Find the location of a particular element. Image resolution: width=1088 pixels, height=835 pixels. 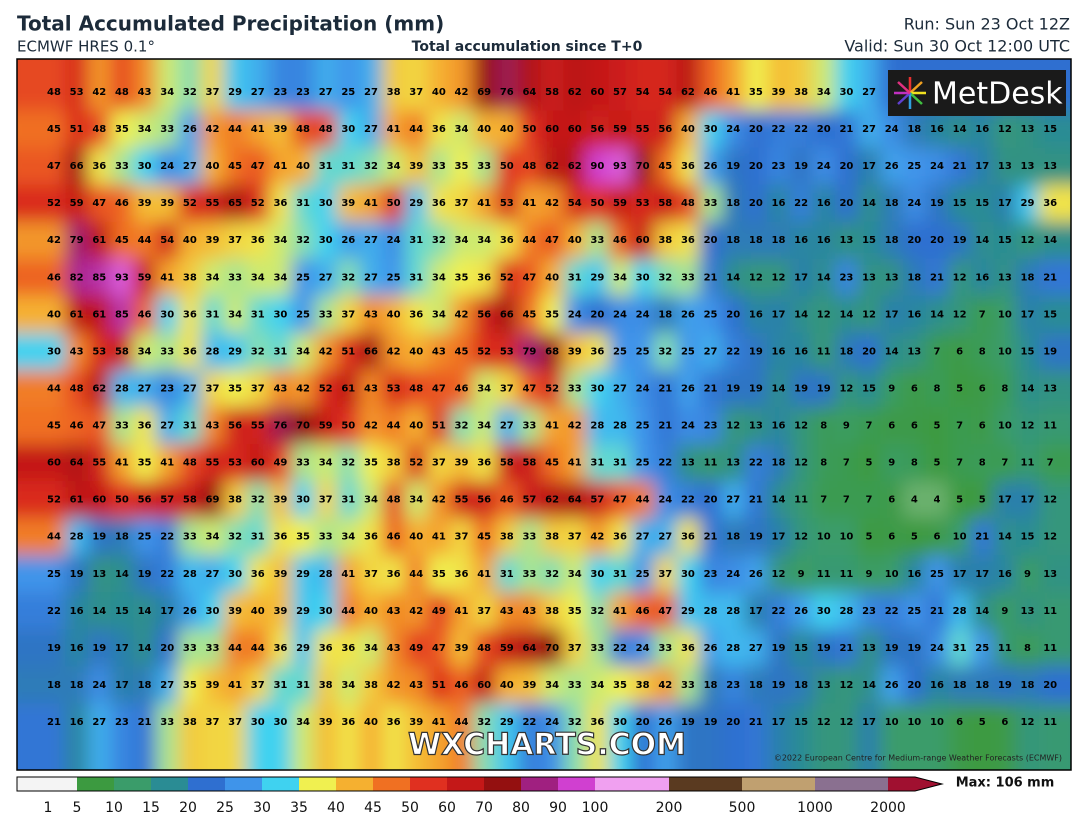

precip-value: 52 is located at coordinates (326, 388).